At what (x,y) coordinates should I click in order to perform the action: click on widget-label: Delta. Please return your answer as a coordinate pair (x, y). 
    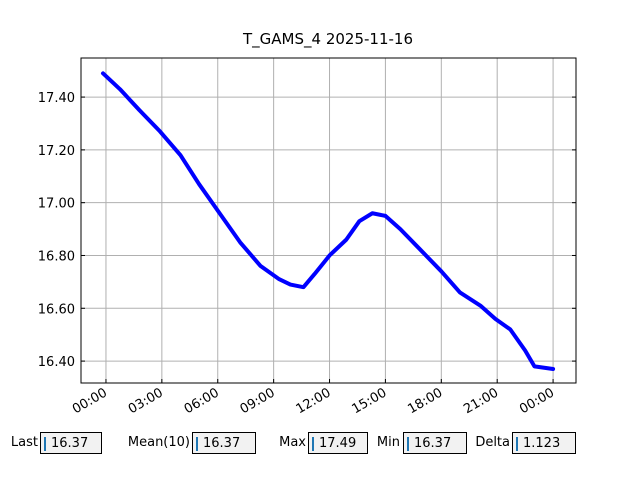
    Looking at the image, I should click on (492, 442).